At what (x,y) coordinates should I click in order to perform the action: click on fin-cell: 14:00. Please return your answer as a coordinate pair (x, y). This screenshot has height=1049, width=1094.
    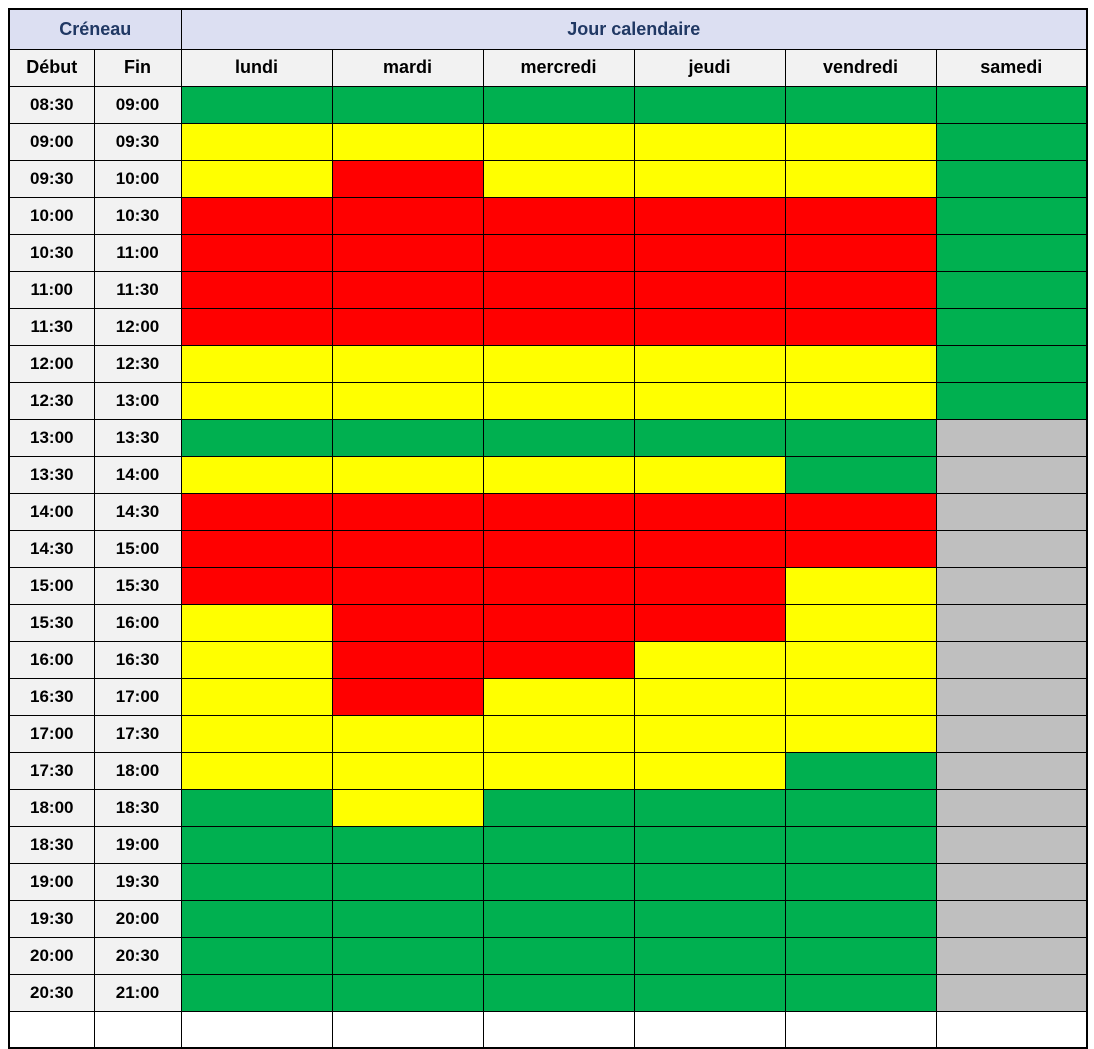
    Looking at the image, I should click on (137, 474).